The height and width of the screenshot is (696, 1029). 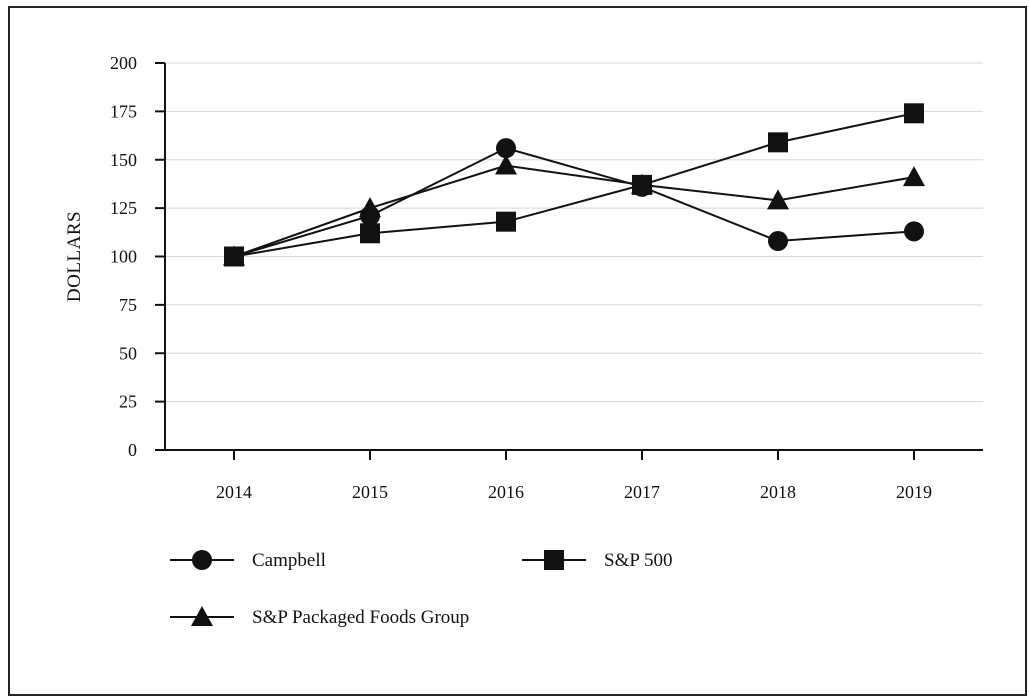 I want to click on x-tick-label: 2019, so click(x=914, y=492).